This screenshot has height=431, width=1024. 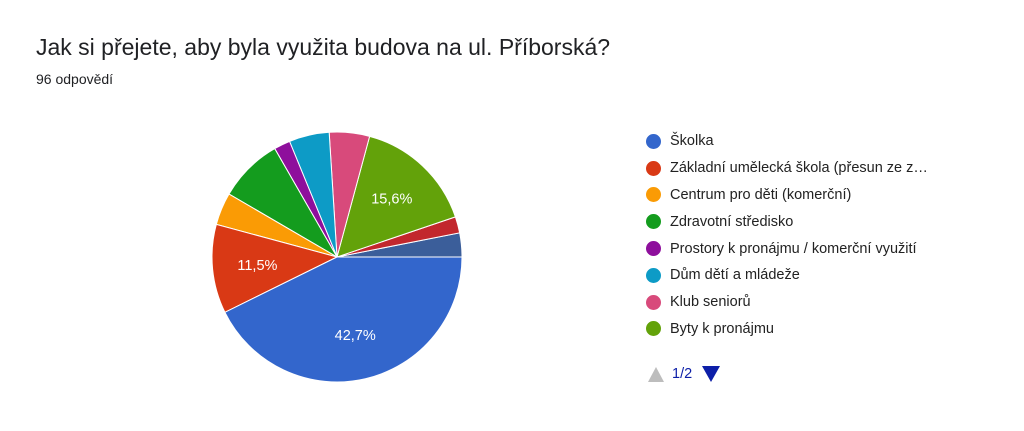 What do you see at coordinates (391, 200) in the screenshot?
I see `slice-data-label: 15,6%` at bounding box center [391, 200].